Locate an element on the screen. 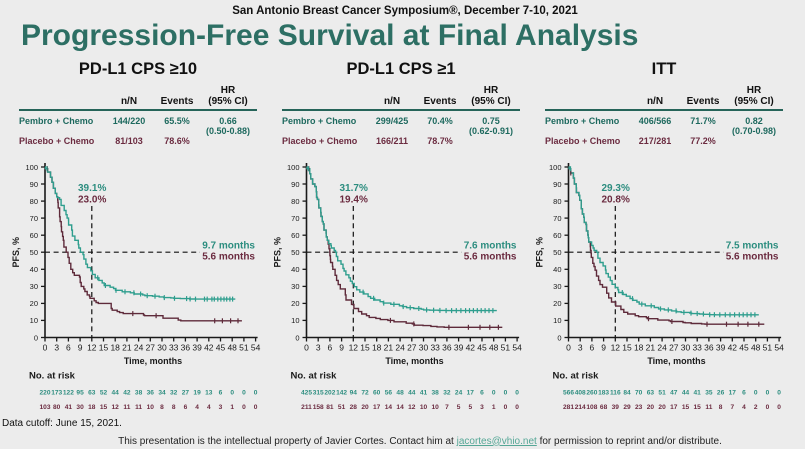  svg-text: 7 is located at coordinates (447, 407).